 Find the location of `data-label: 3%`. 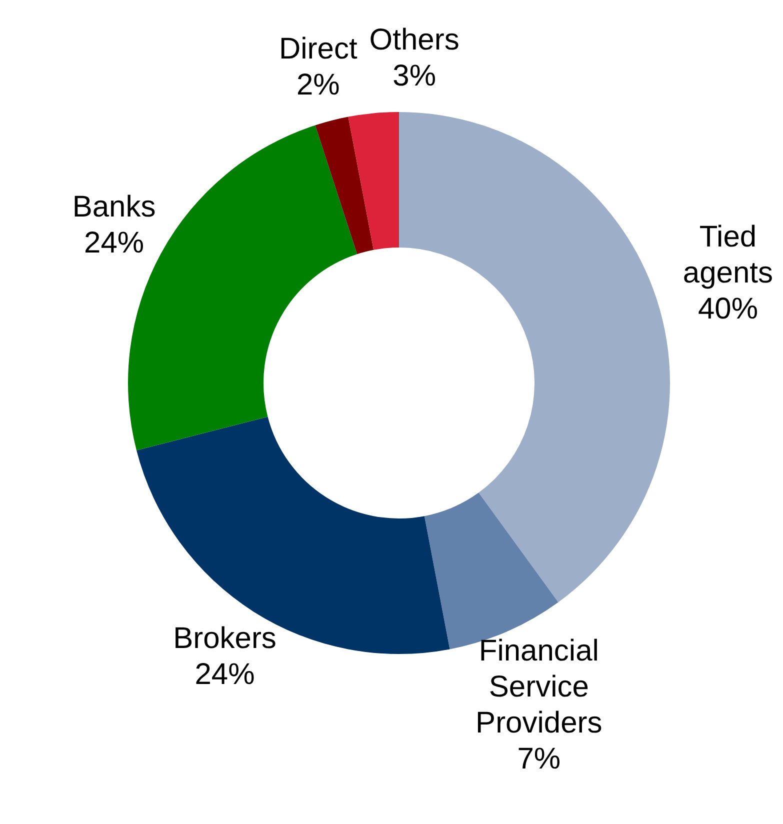

data-label: 3% is located at coordinates (414, 76).